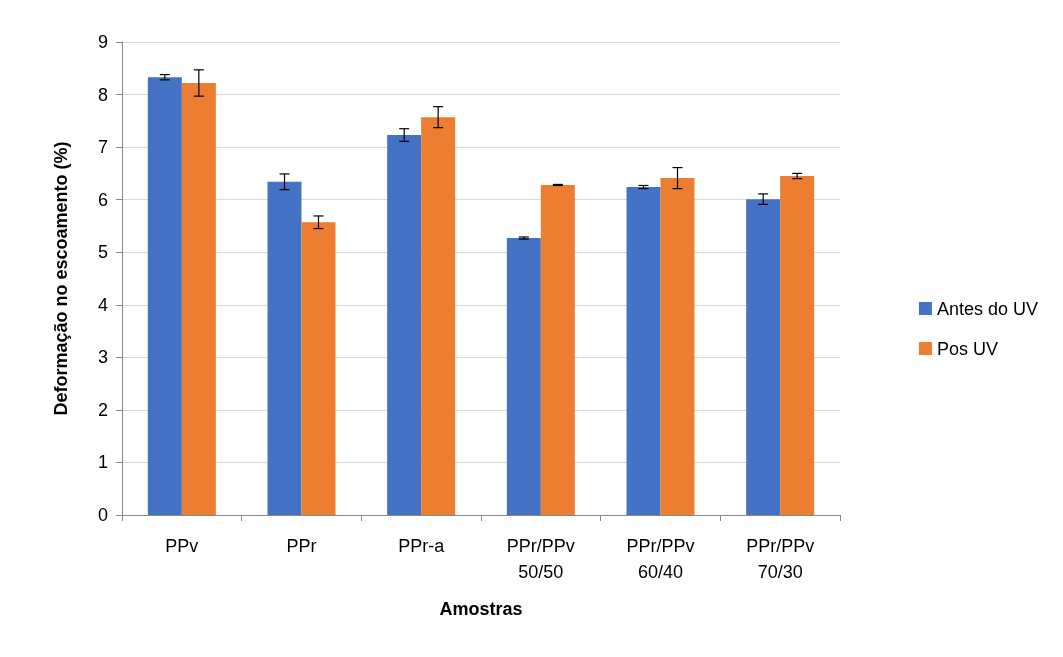 The height and width of the screenshot is (657, 1063). I want to click on y-tick-label: 8, so click(102, 94).